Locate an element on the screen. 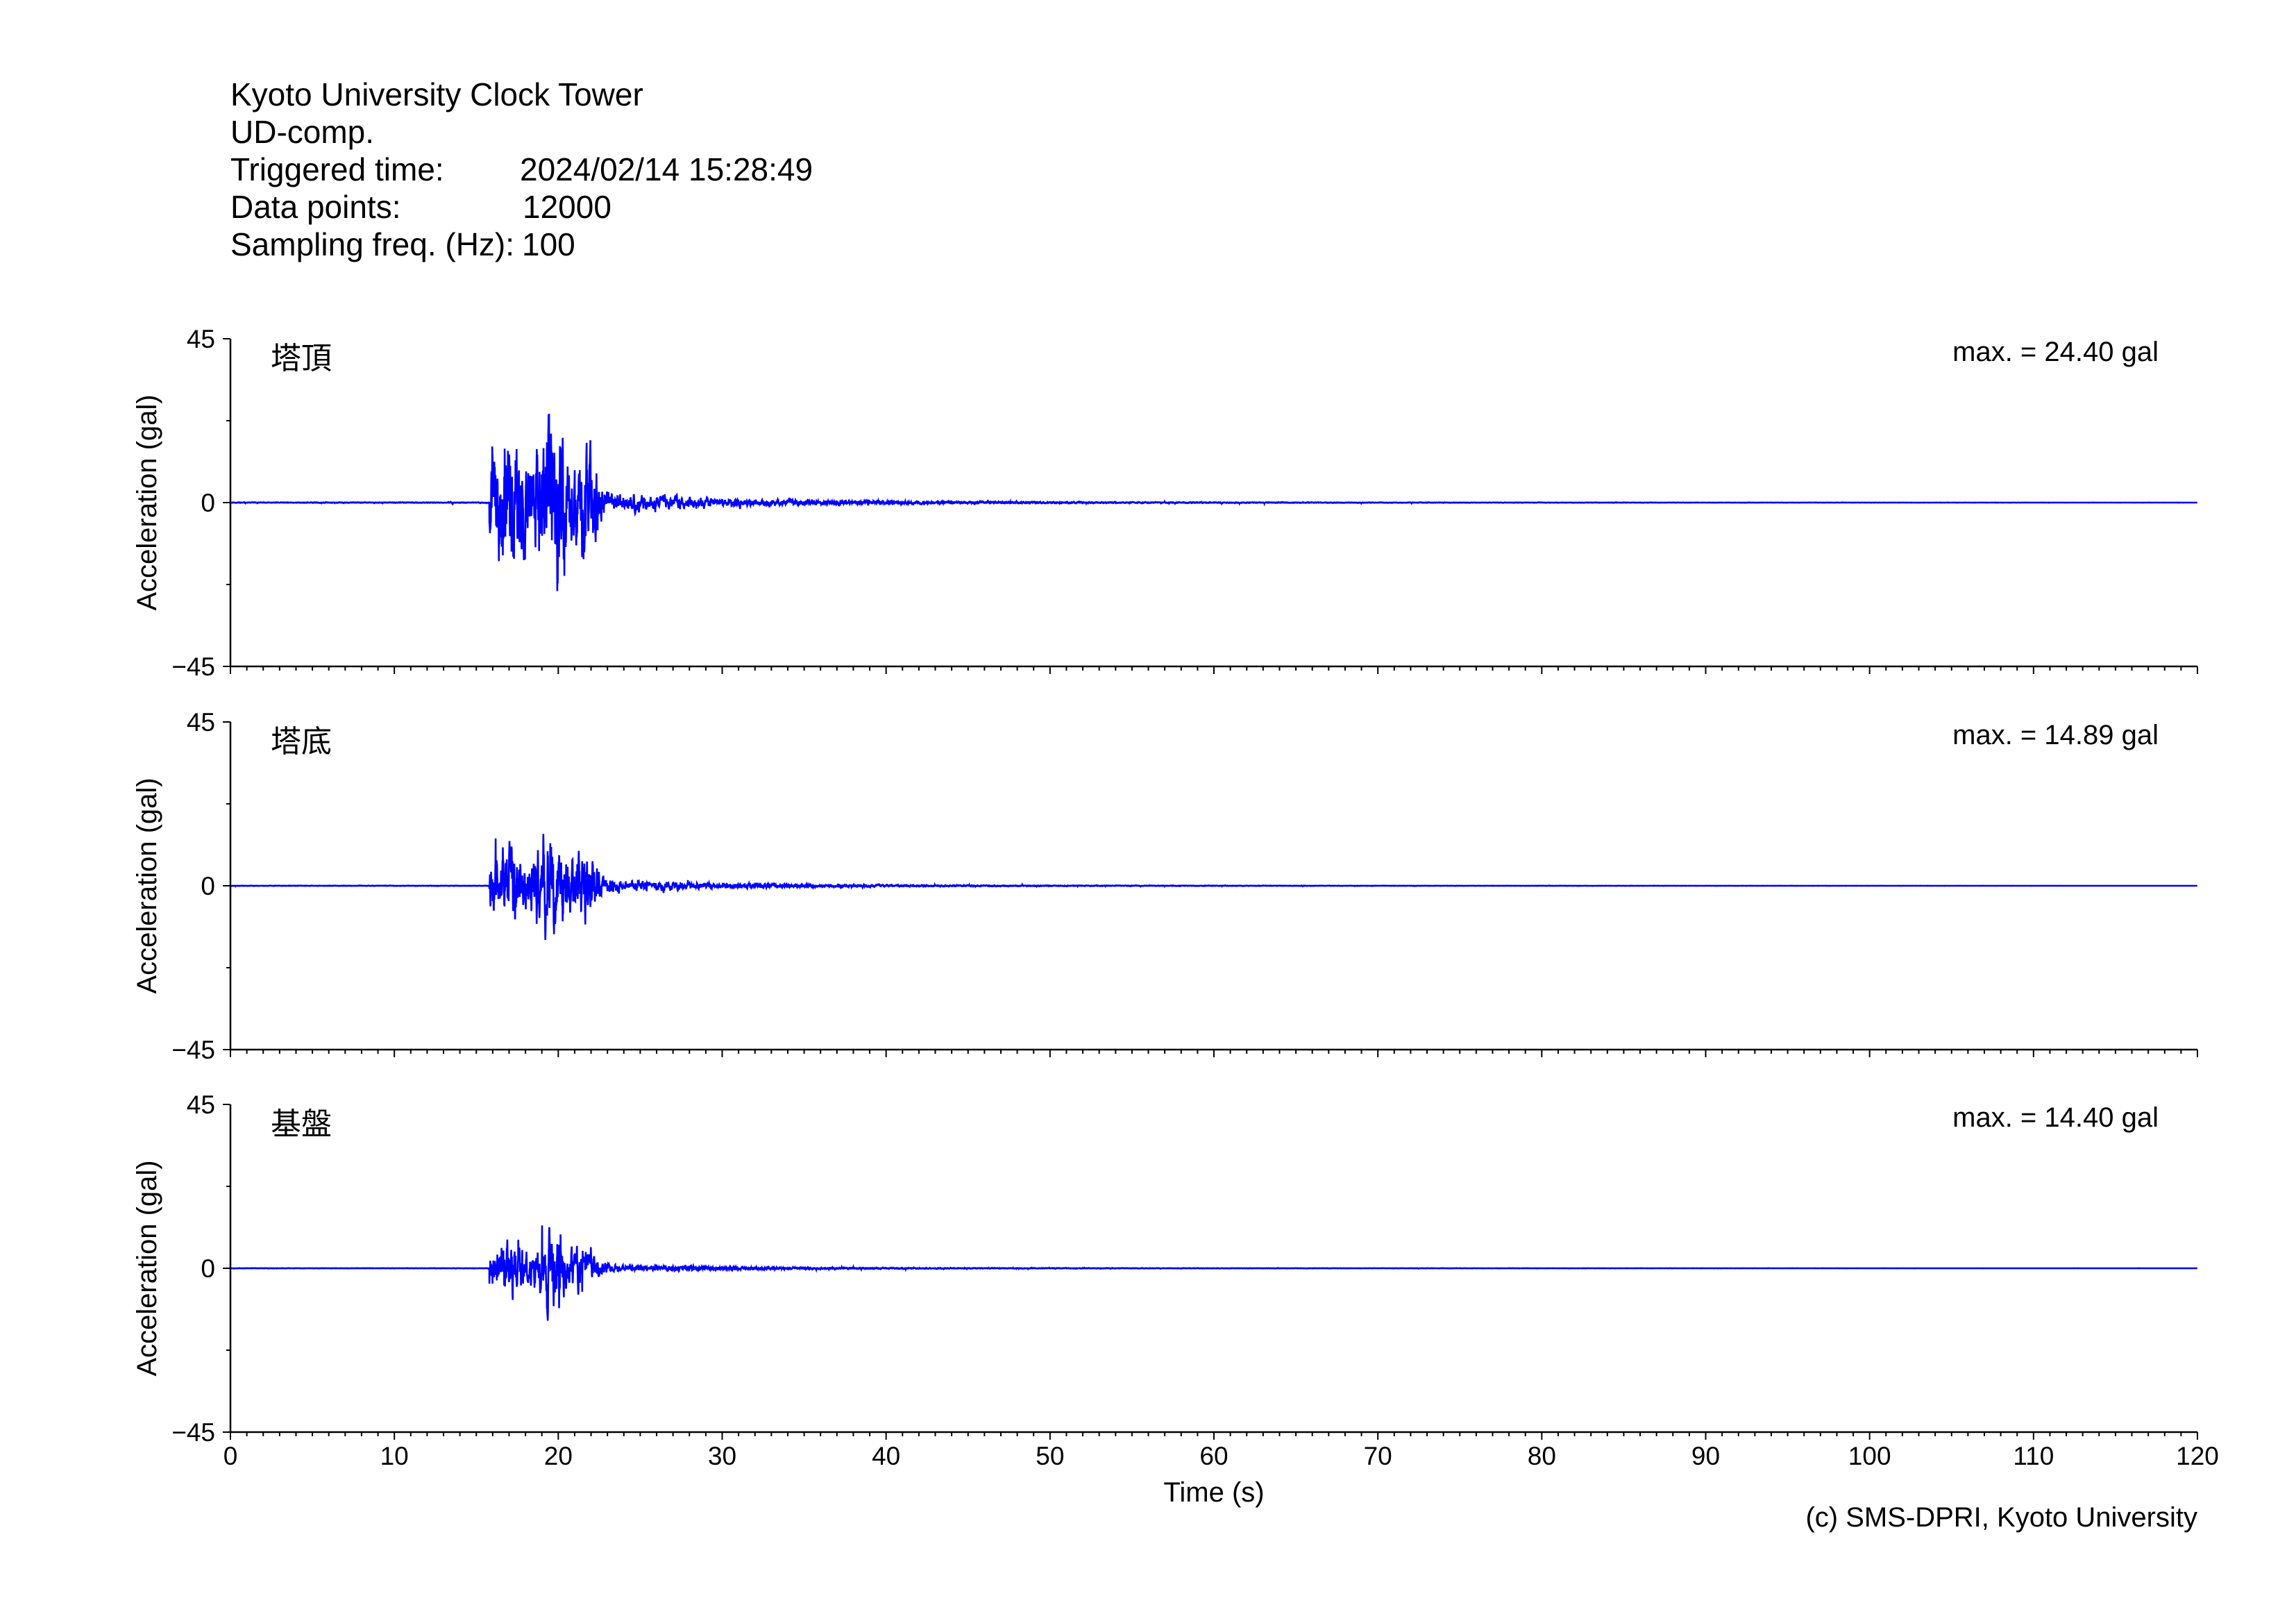 The height and width of the screenshot is (1623, 2296). x-tick-label: 100 is located at coordinates (1869, 1456).